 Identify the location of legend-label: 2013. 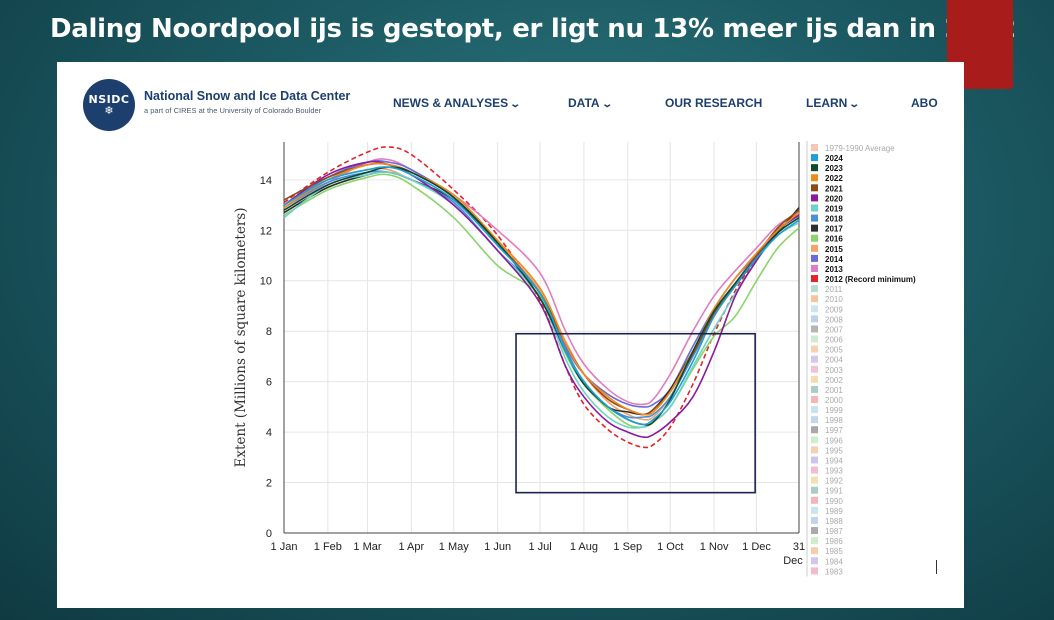
(834, 269).